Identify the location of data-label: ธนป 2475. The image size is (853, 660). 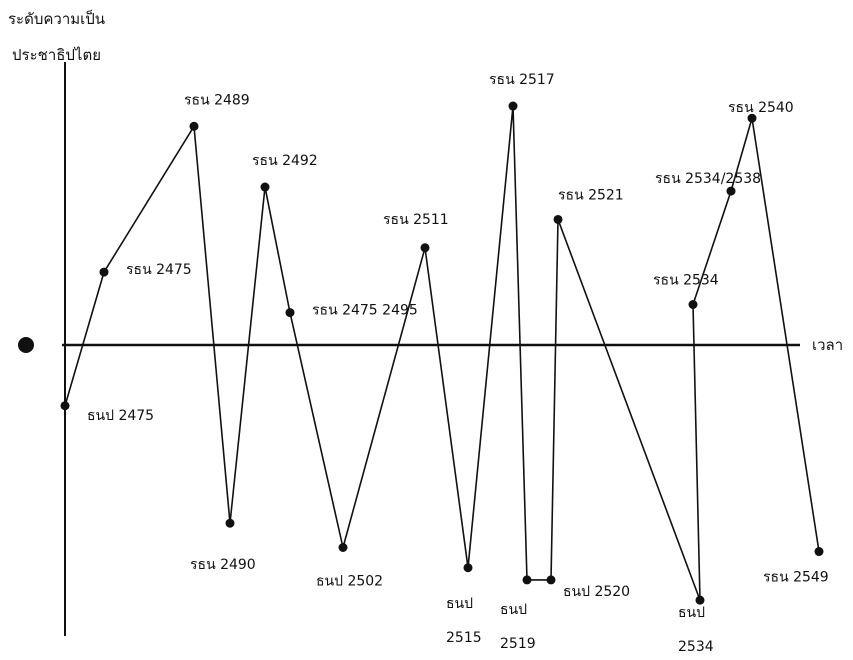
(120, 416).